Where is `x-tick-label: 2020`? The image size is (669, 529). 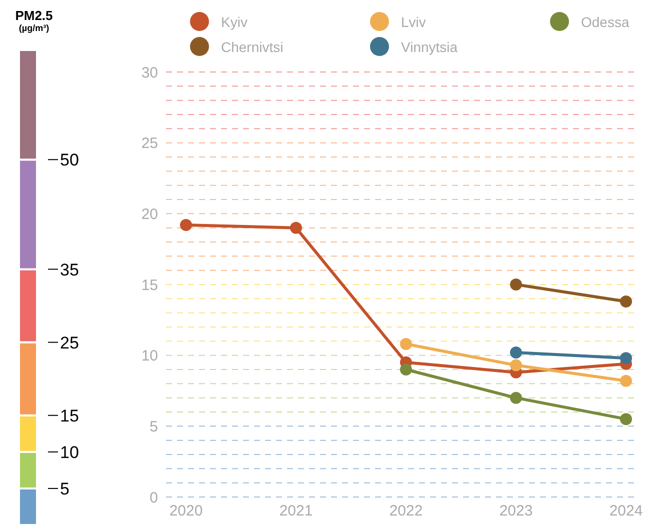 x-tick-label: 2020 is located at coordinates (186, 511).